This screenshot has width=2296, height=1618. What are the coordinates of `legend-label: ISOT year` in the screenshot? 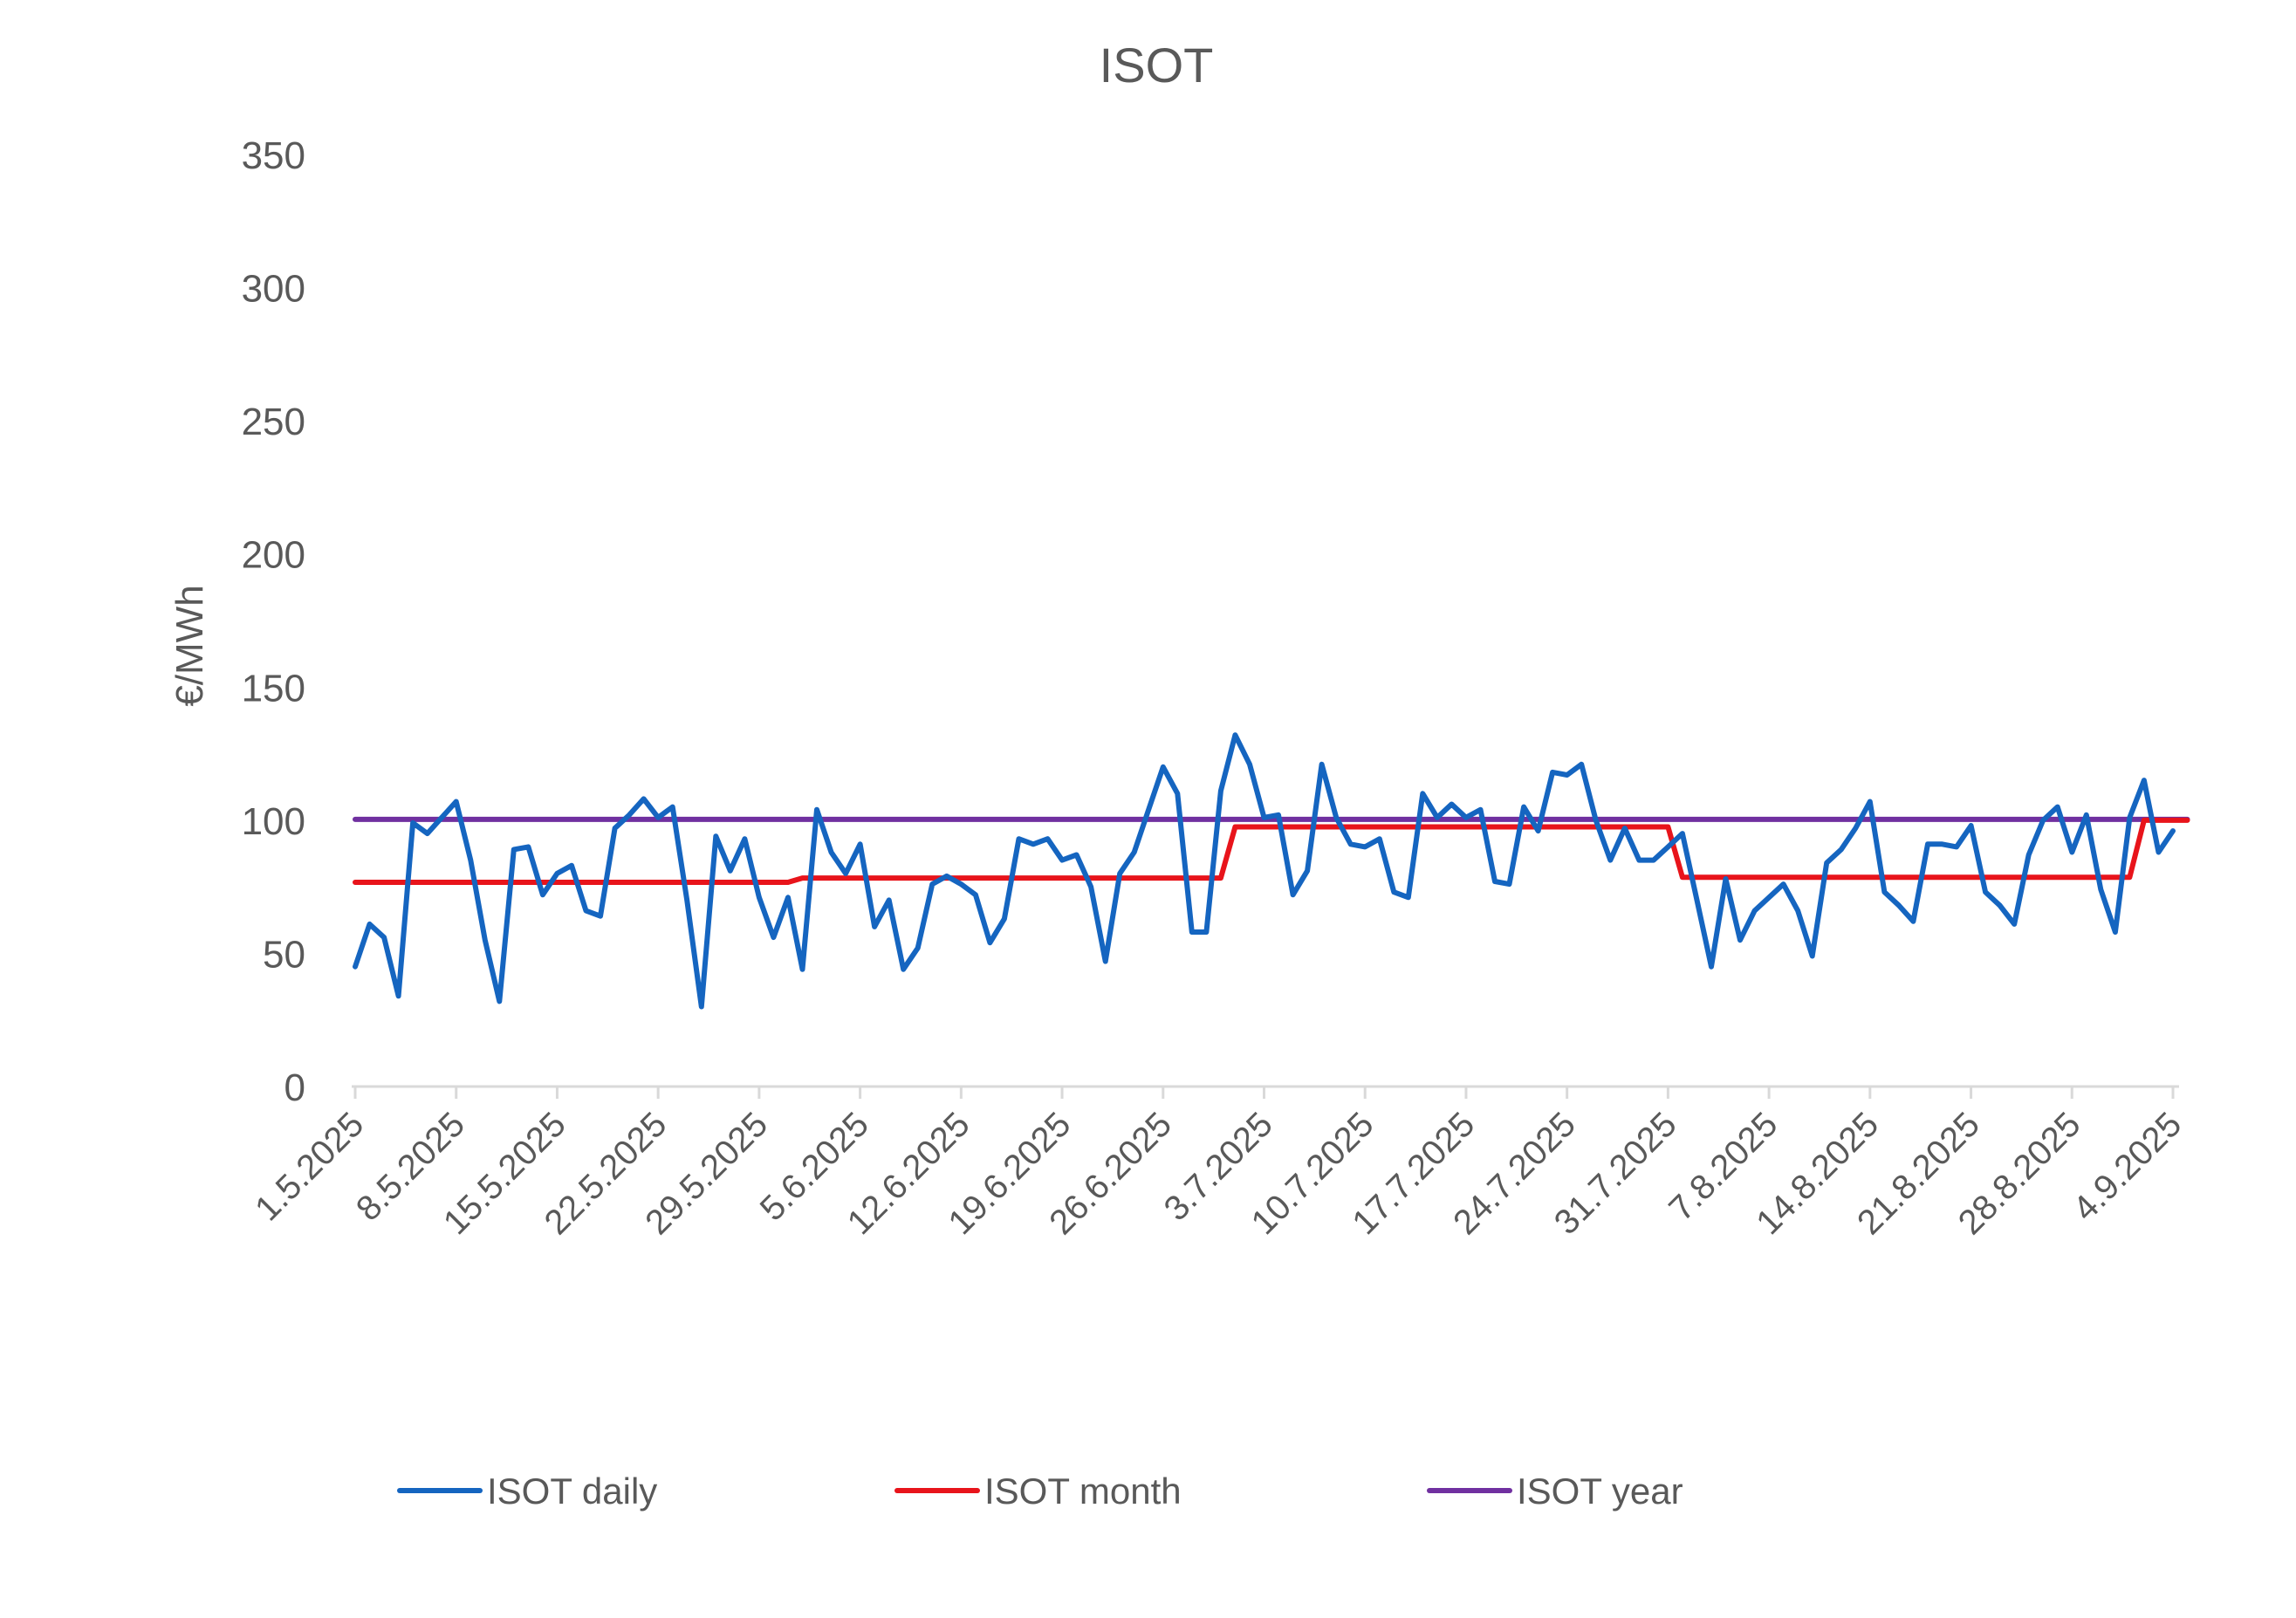 It's located at (1600, 1491).